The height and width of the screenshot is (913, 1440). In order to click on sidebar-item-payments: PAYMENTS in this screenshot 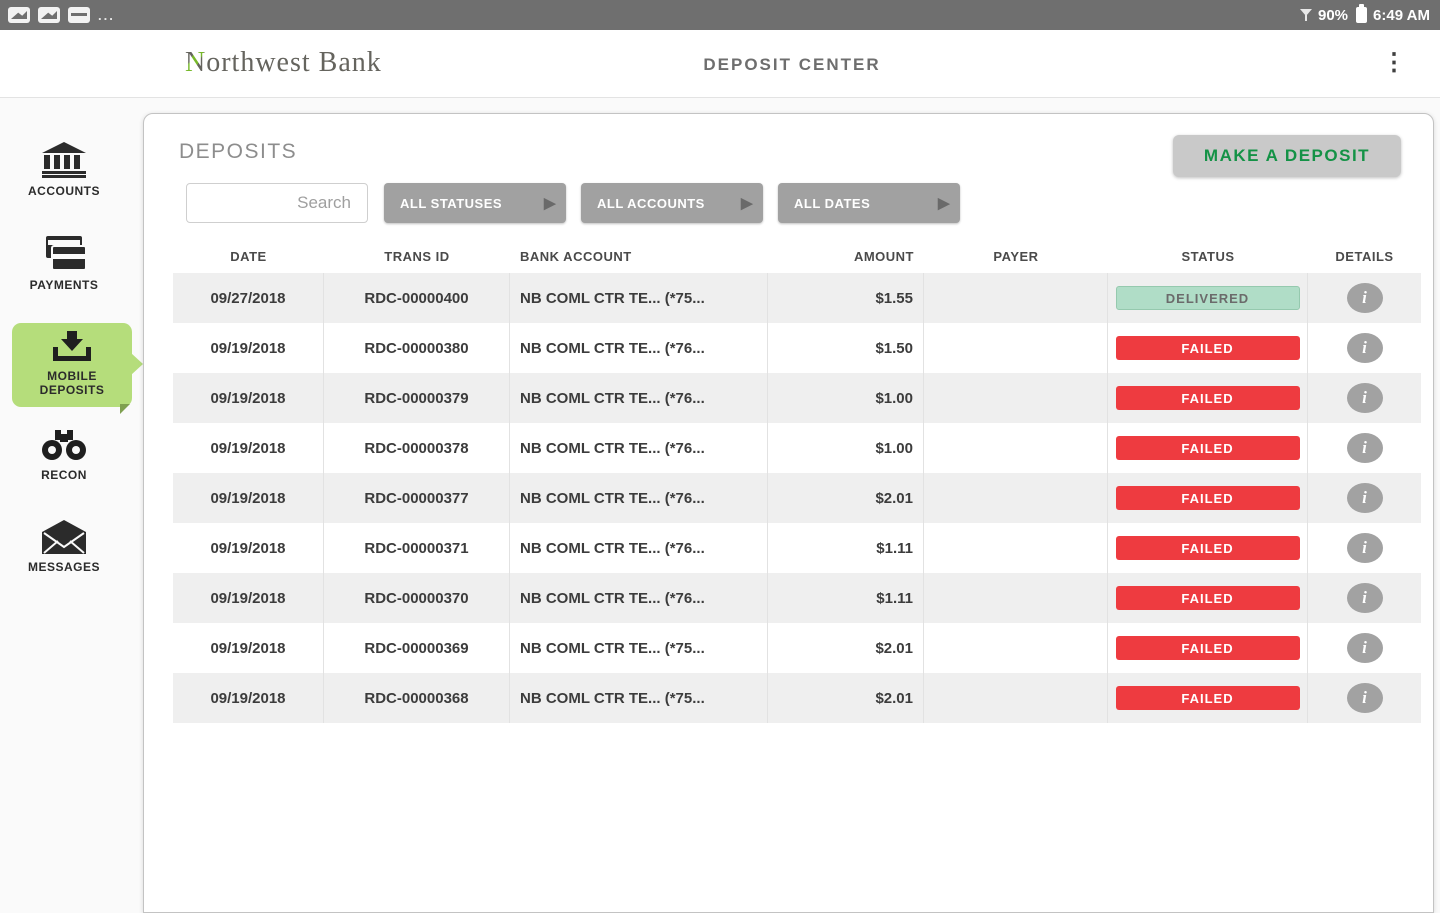, I will do `click(64, 264)`.